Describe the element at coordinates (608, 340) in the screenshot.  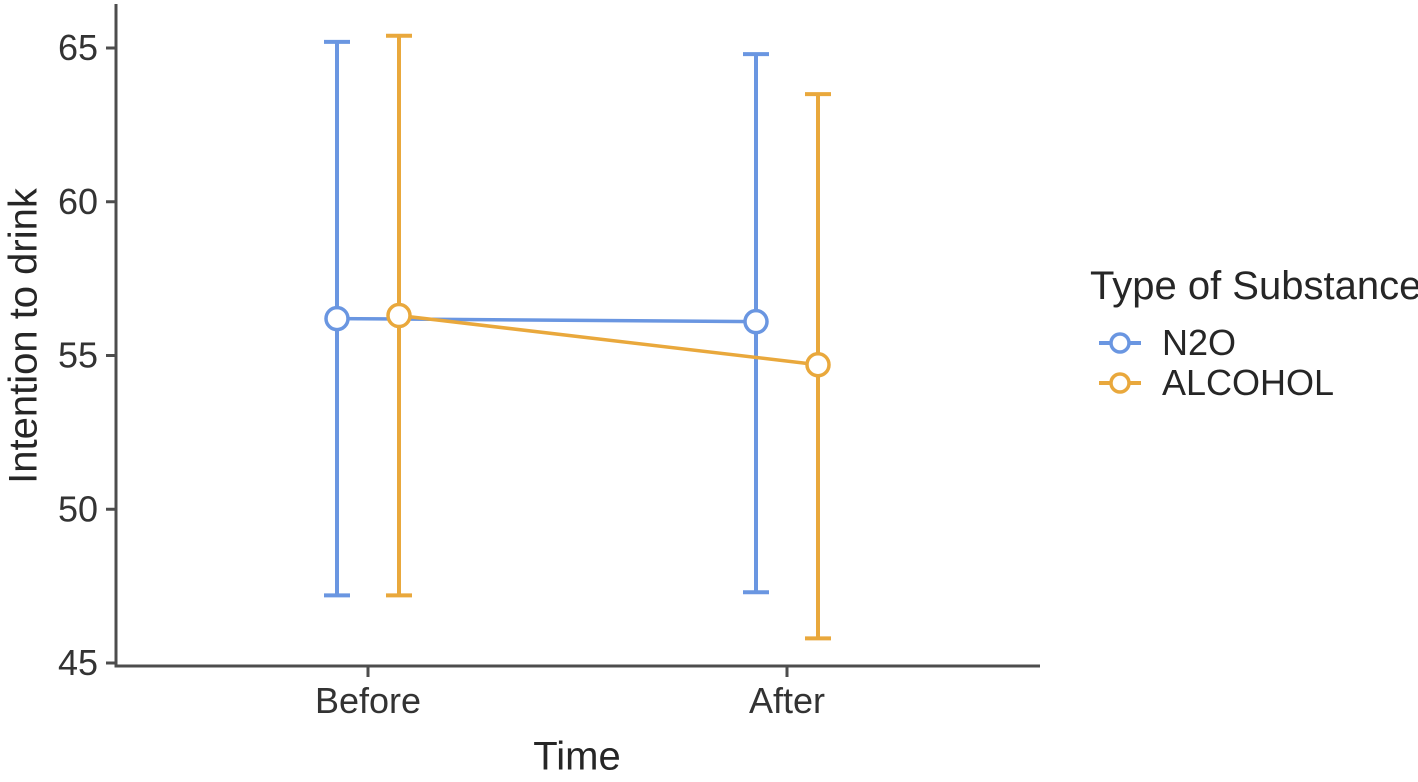
I see `series-line` at that location.